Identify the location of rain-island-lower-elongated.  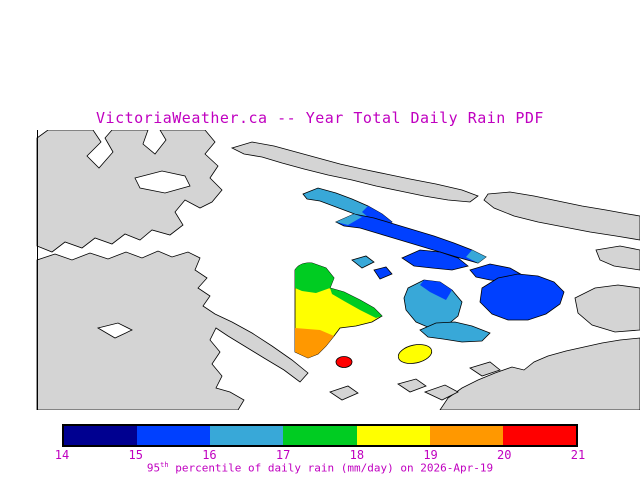
(455, 332).